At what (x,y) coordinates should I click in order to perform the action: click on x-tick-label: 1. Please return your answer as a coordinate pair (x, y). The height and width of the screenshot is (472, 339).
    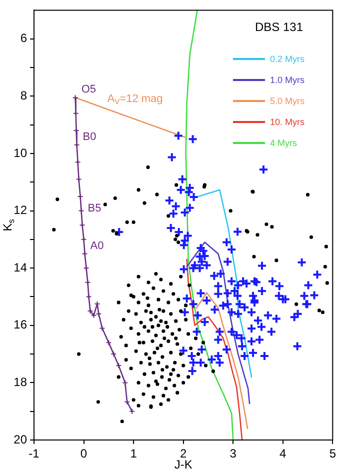
    Looking at the image, I should click on (134, 453).